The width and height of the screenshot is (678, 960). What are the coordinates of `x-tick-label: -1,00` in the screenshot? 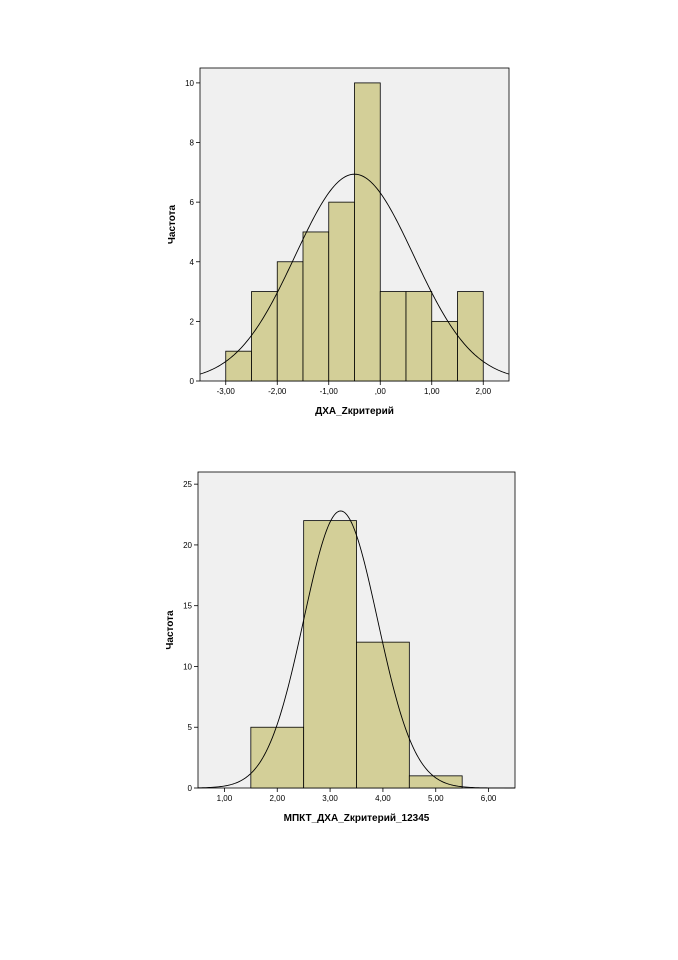 It's located at (329, 391).